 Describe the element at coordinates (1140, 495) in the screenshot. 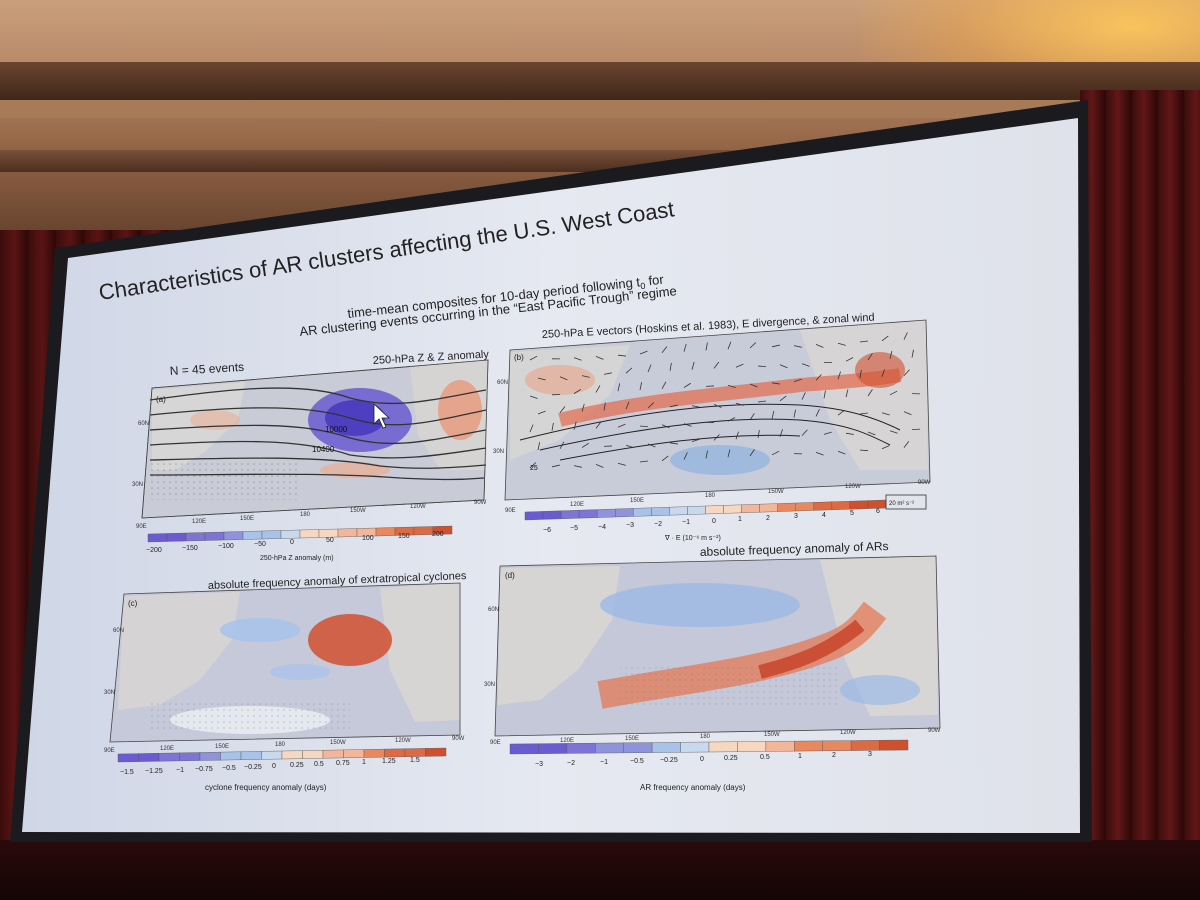

I see `stage-curtain-right` at that location.